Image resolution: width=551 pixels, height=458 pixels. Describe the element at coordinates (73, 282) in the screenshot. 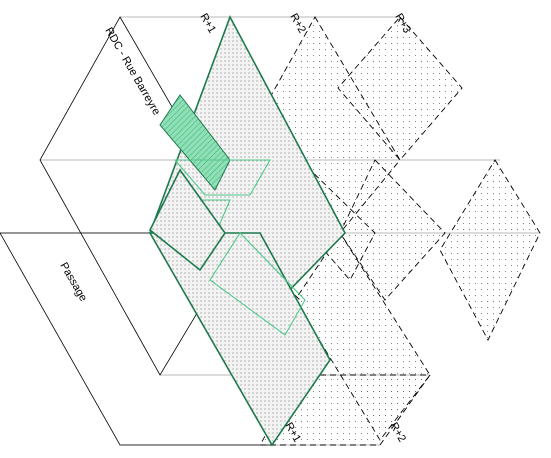

I see `label-passage: Passage` at that location.